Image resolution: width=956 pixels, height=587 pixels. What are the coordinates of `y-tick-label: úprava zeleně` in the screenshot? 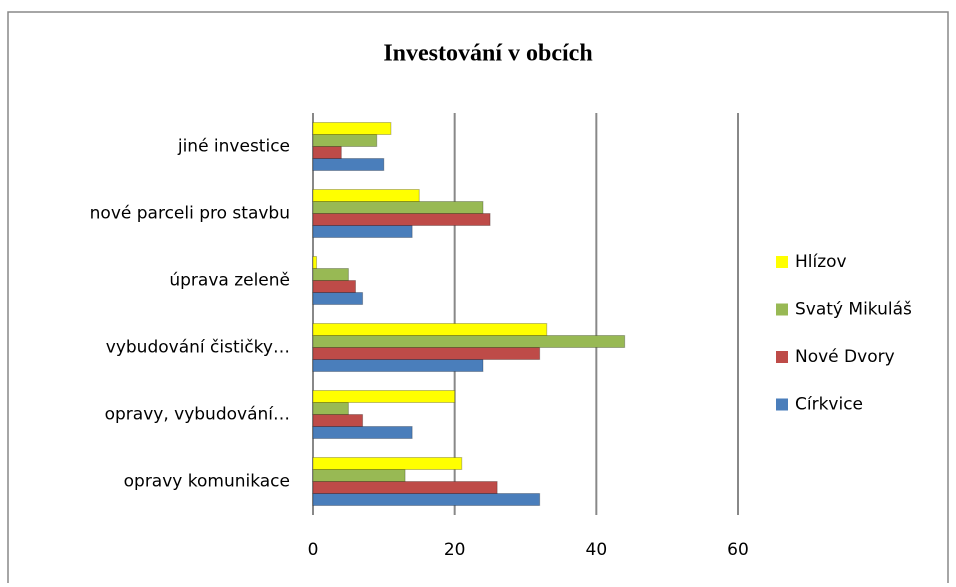 It's located at (229, 281).